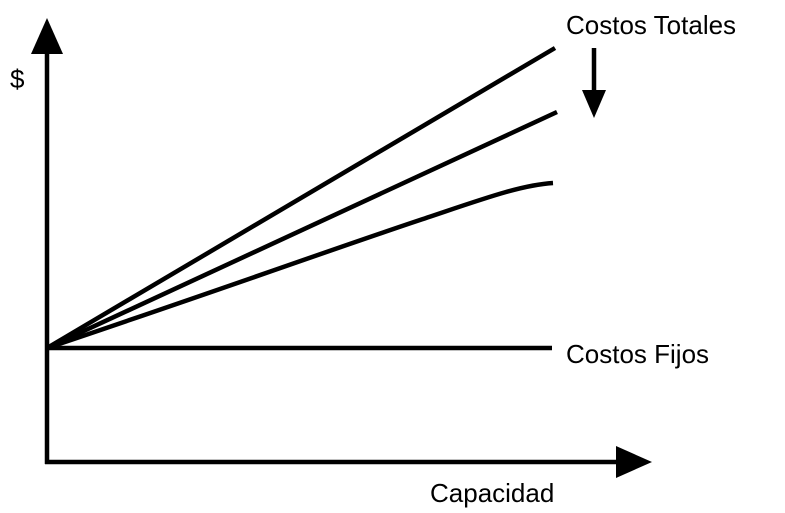  Describe the element at coordinates (637, 354) in the screenshot. I see `fixed-costs-label: Costos Fijos` at that location.